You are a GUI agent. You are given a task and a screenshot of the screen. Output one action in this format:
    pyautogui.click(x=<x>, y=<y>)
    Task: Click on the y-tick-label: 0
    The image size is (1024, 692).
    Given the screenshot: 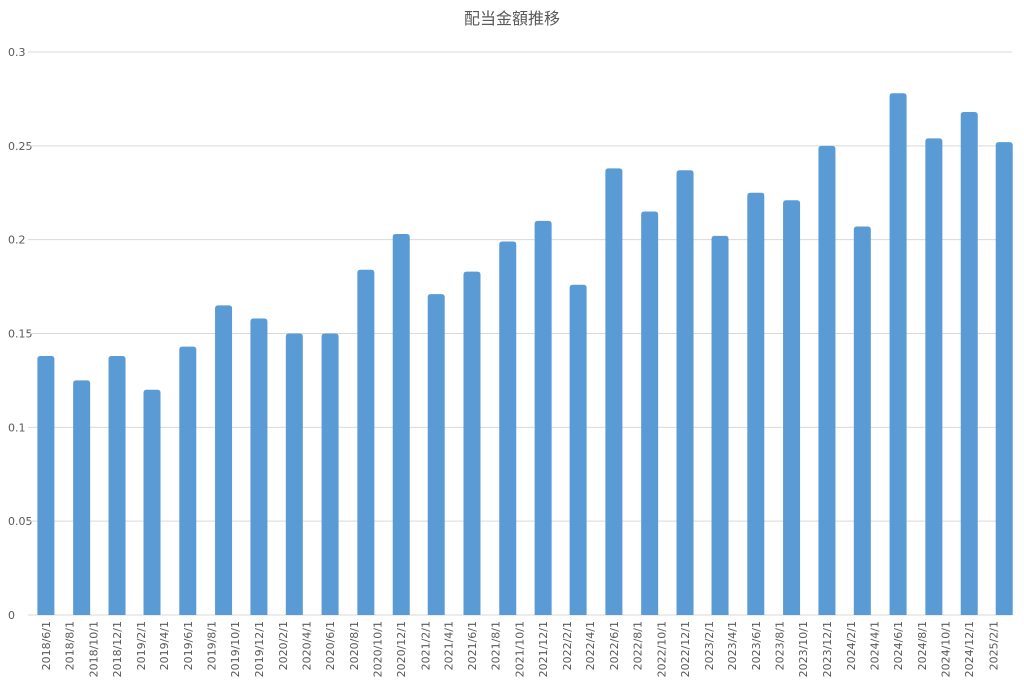 What is the action you would take?
    pyautogui.click(x=11, y=615)
    